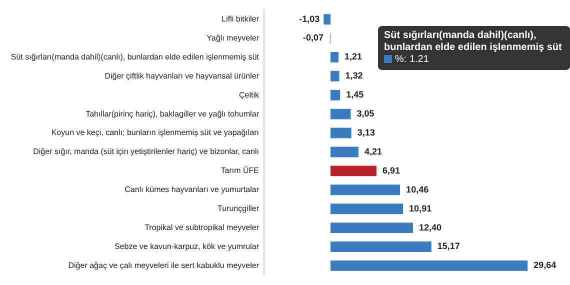 The image size is (570, 285). What do you see at coordinates (239, 171) in the screenshot?
I see `y-tick-label: Tarım ÜFE` at bounding box center [239, 171].